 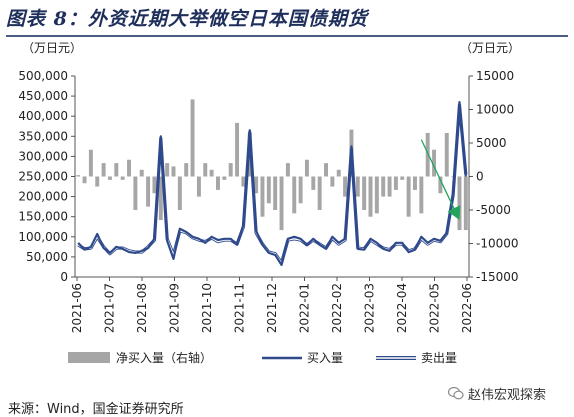 I want to click on watermark: 赵伟宏观探索, so click(x=508, y=393).